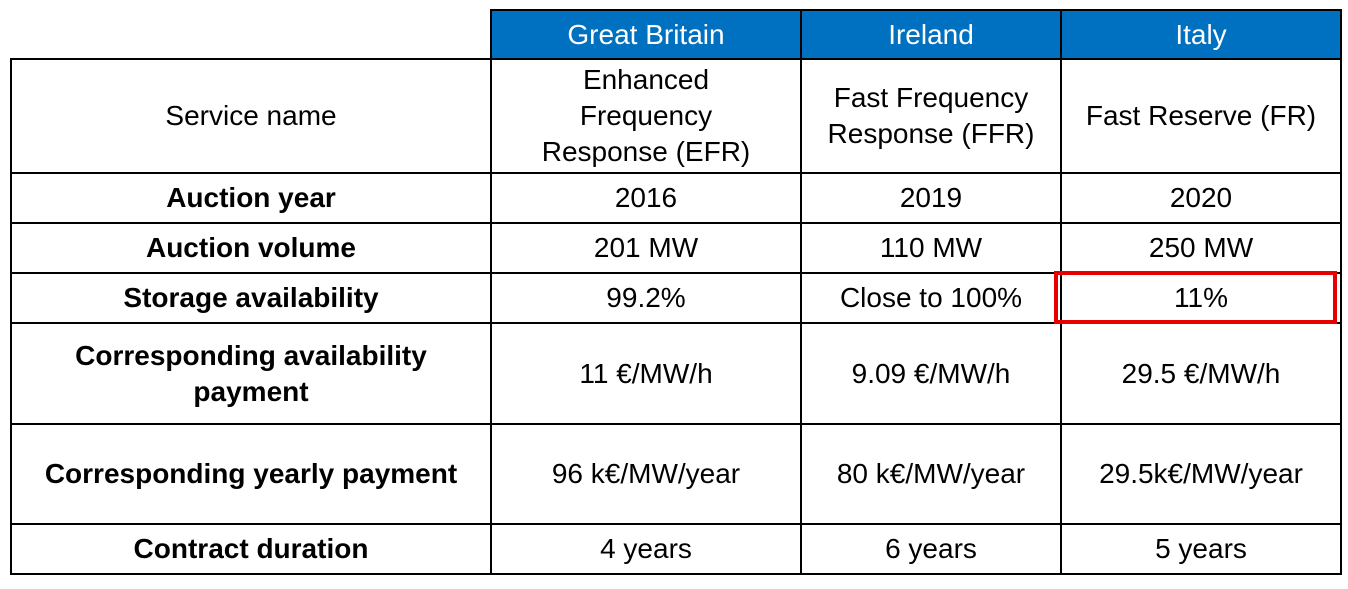  Describe the element at coordinates (931, 549) in the screenshot. I see `table-cell: 6 years` at that location.